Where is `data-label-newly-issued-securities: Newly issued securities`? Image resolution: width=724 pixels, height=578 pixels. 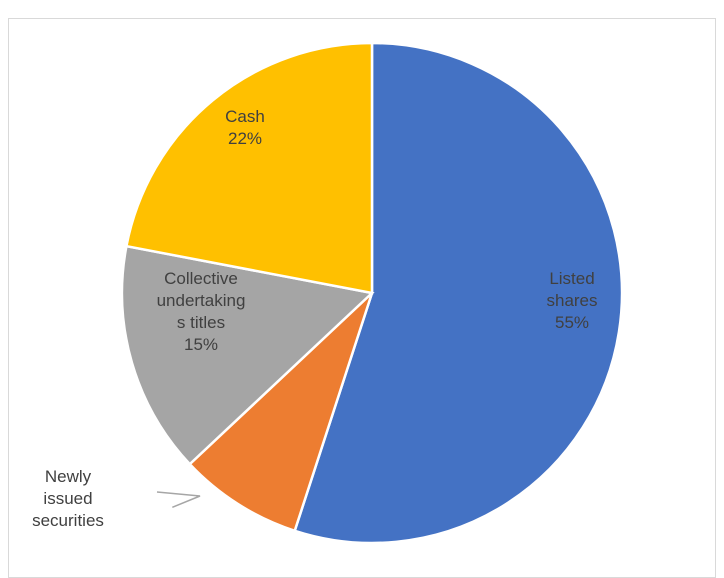
data-label-newly-issued-securities: Newly issued securities is located at coordinates (68, 498).